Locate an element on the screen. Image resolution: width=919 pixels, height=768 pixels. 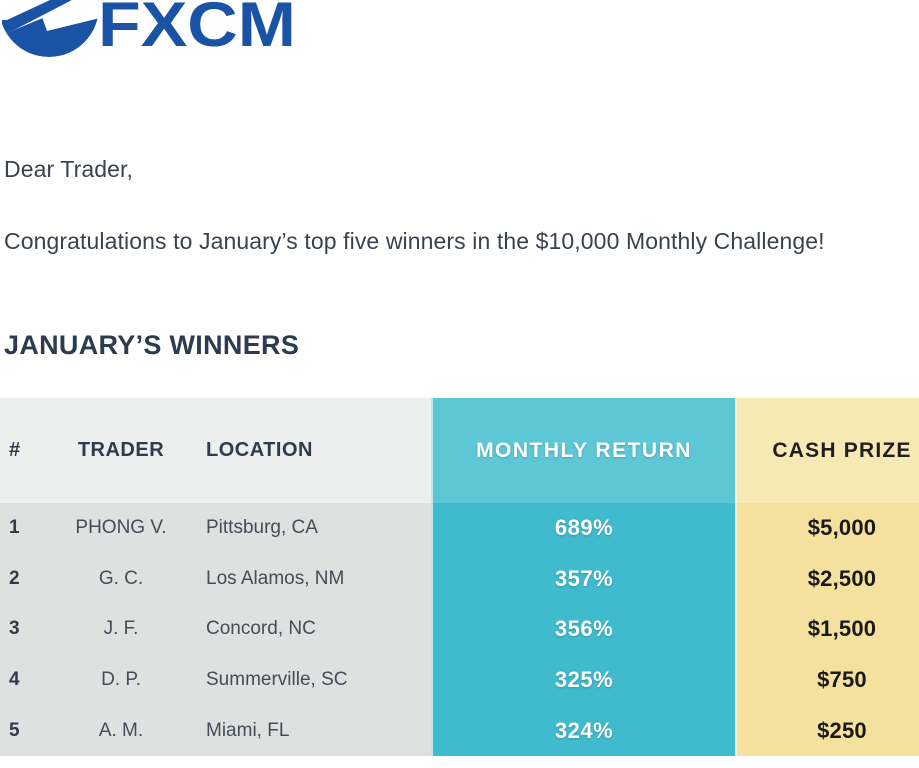
fxcm-logo-text: FXCM is located at coordinates (197, 29).